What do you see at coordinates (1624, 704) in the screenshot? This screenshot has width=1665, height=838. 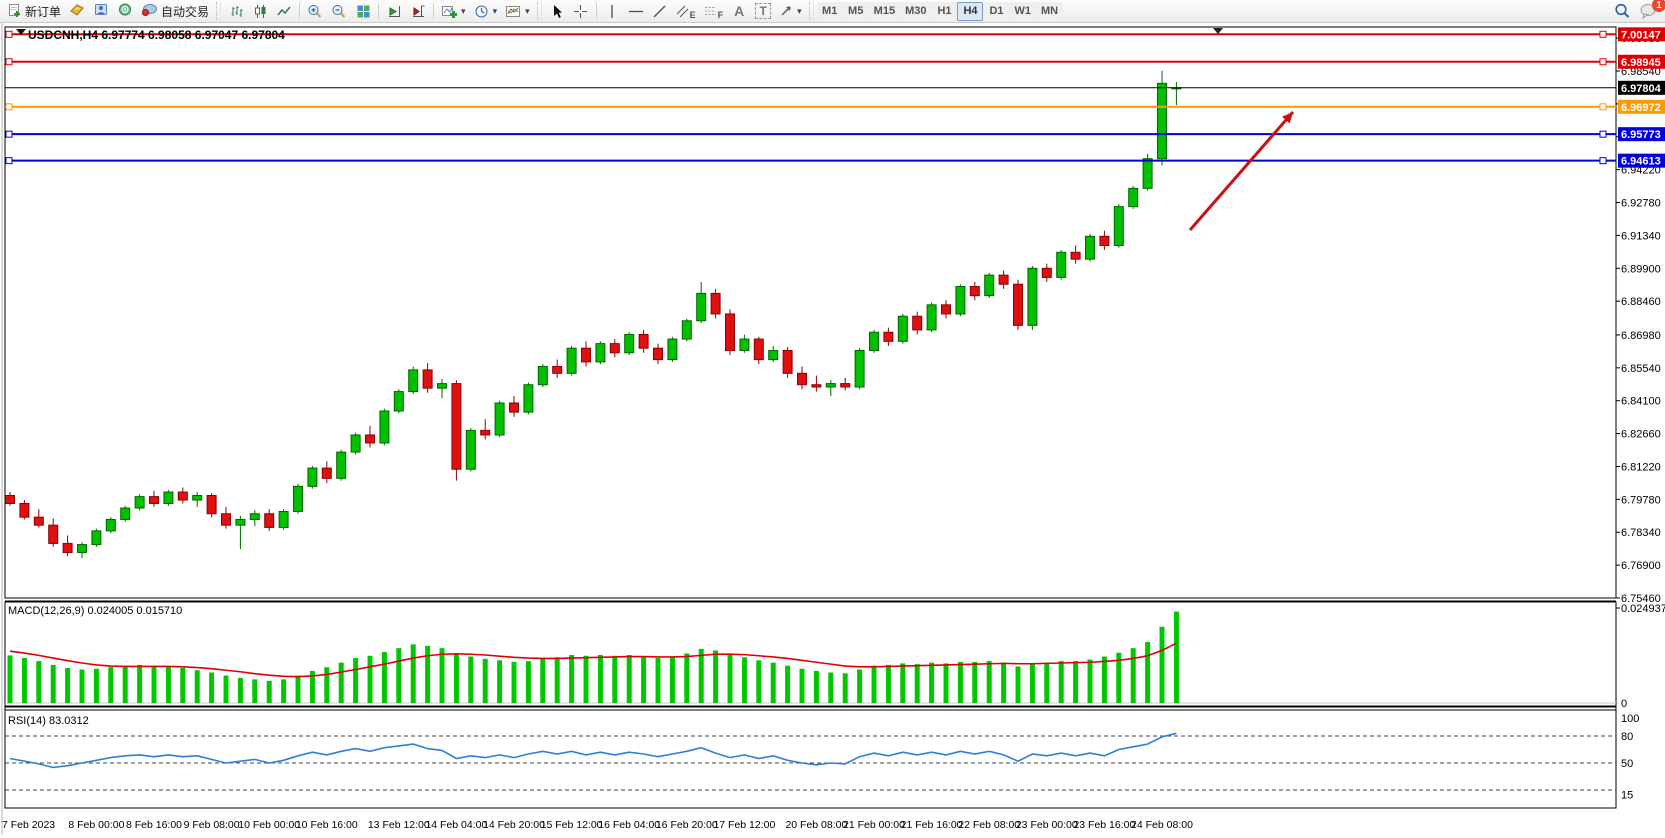 I see `macd-scale-min: 0` at bounding box center [1624, 704].